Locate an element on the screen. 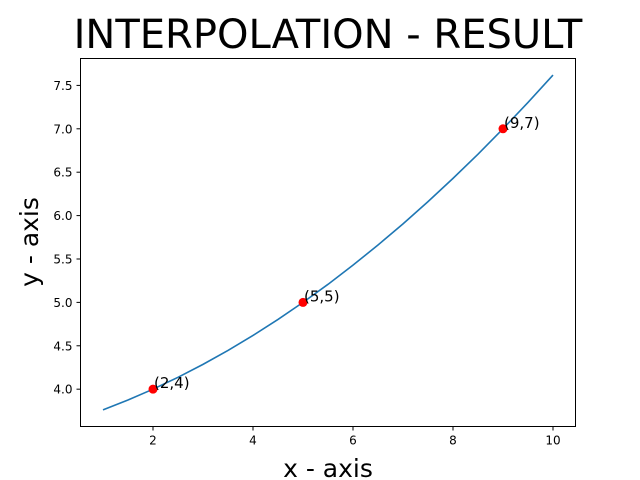 The width and height of the screenshot is (640, 480). x-axis-label: x - axis is located at coordinates (328, 467).